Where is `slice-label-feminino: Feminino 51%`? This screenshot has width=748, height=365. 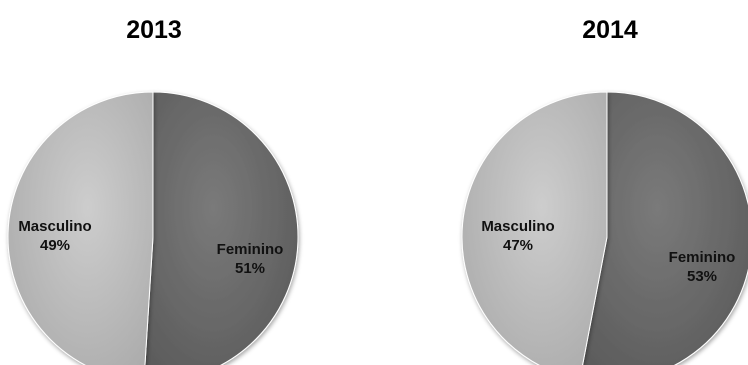
slice-label-feminino: Feminino 51% is located at coordinates (250, 259).